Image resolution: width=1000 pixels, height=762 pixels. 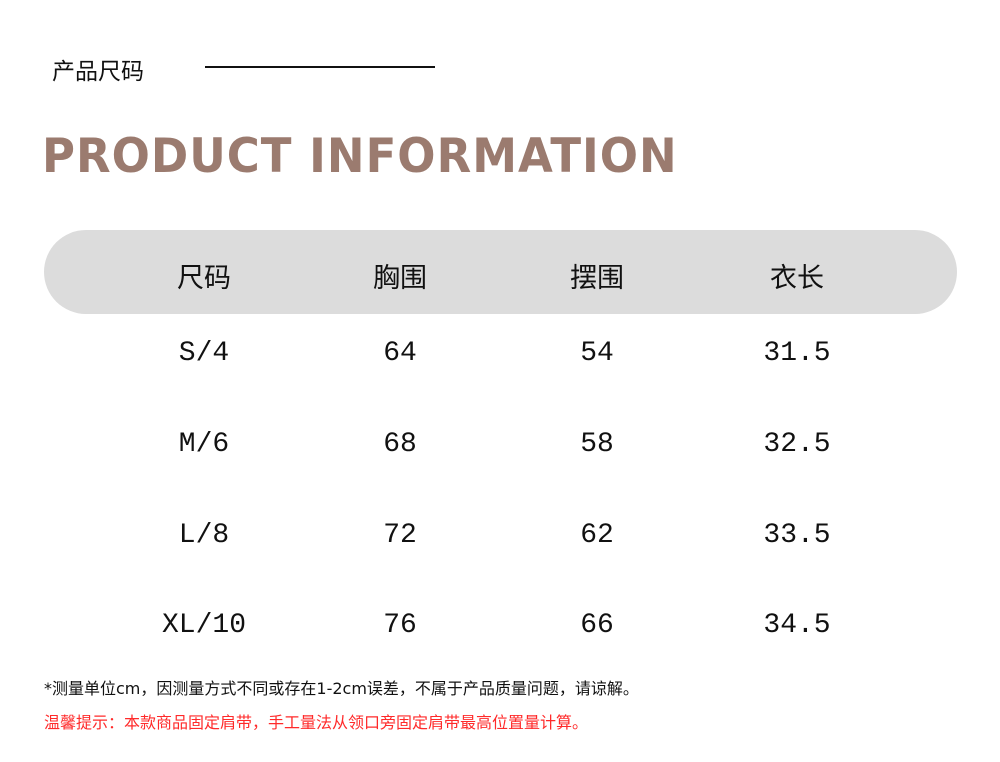 What do you see at coordinates (204, 535) in the screenshot?
I see `table-cell: L/8` at bounding box center [204, 535].